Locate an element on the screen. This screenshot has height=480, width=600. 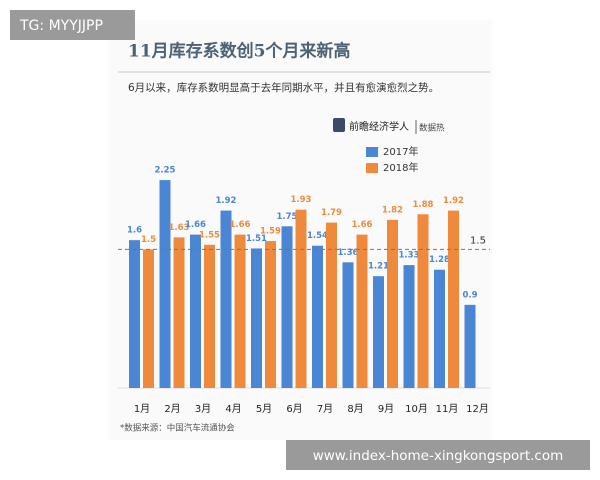
value-label: 1.51 is located at coordinates (256, 239).